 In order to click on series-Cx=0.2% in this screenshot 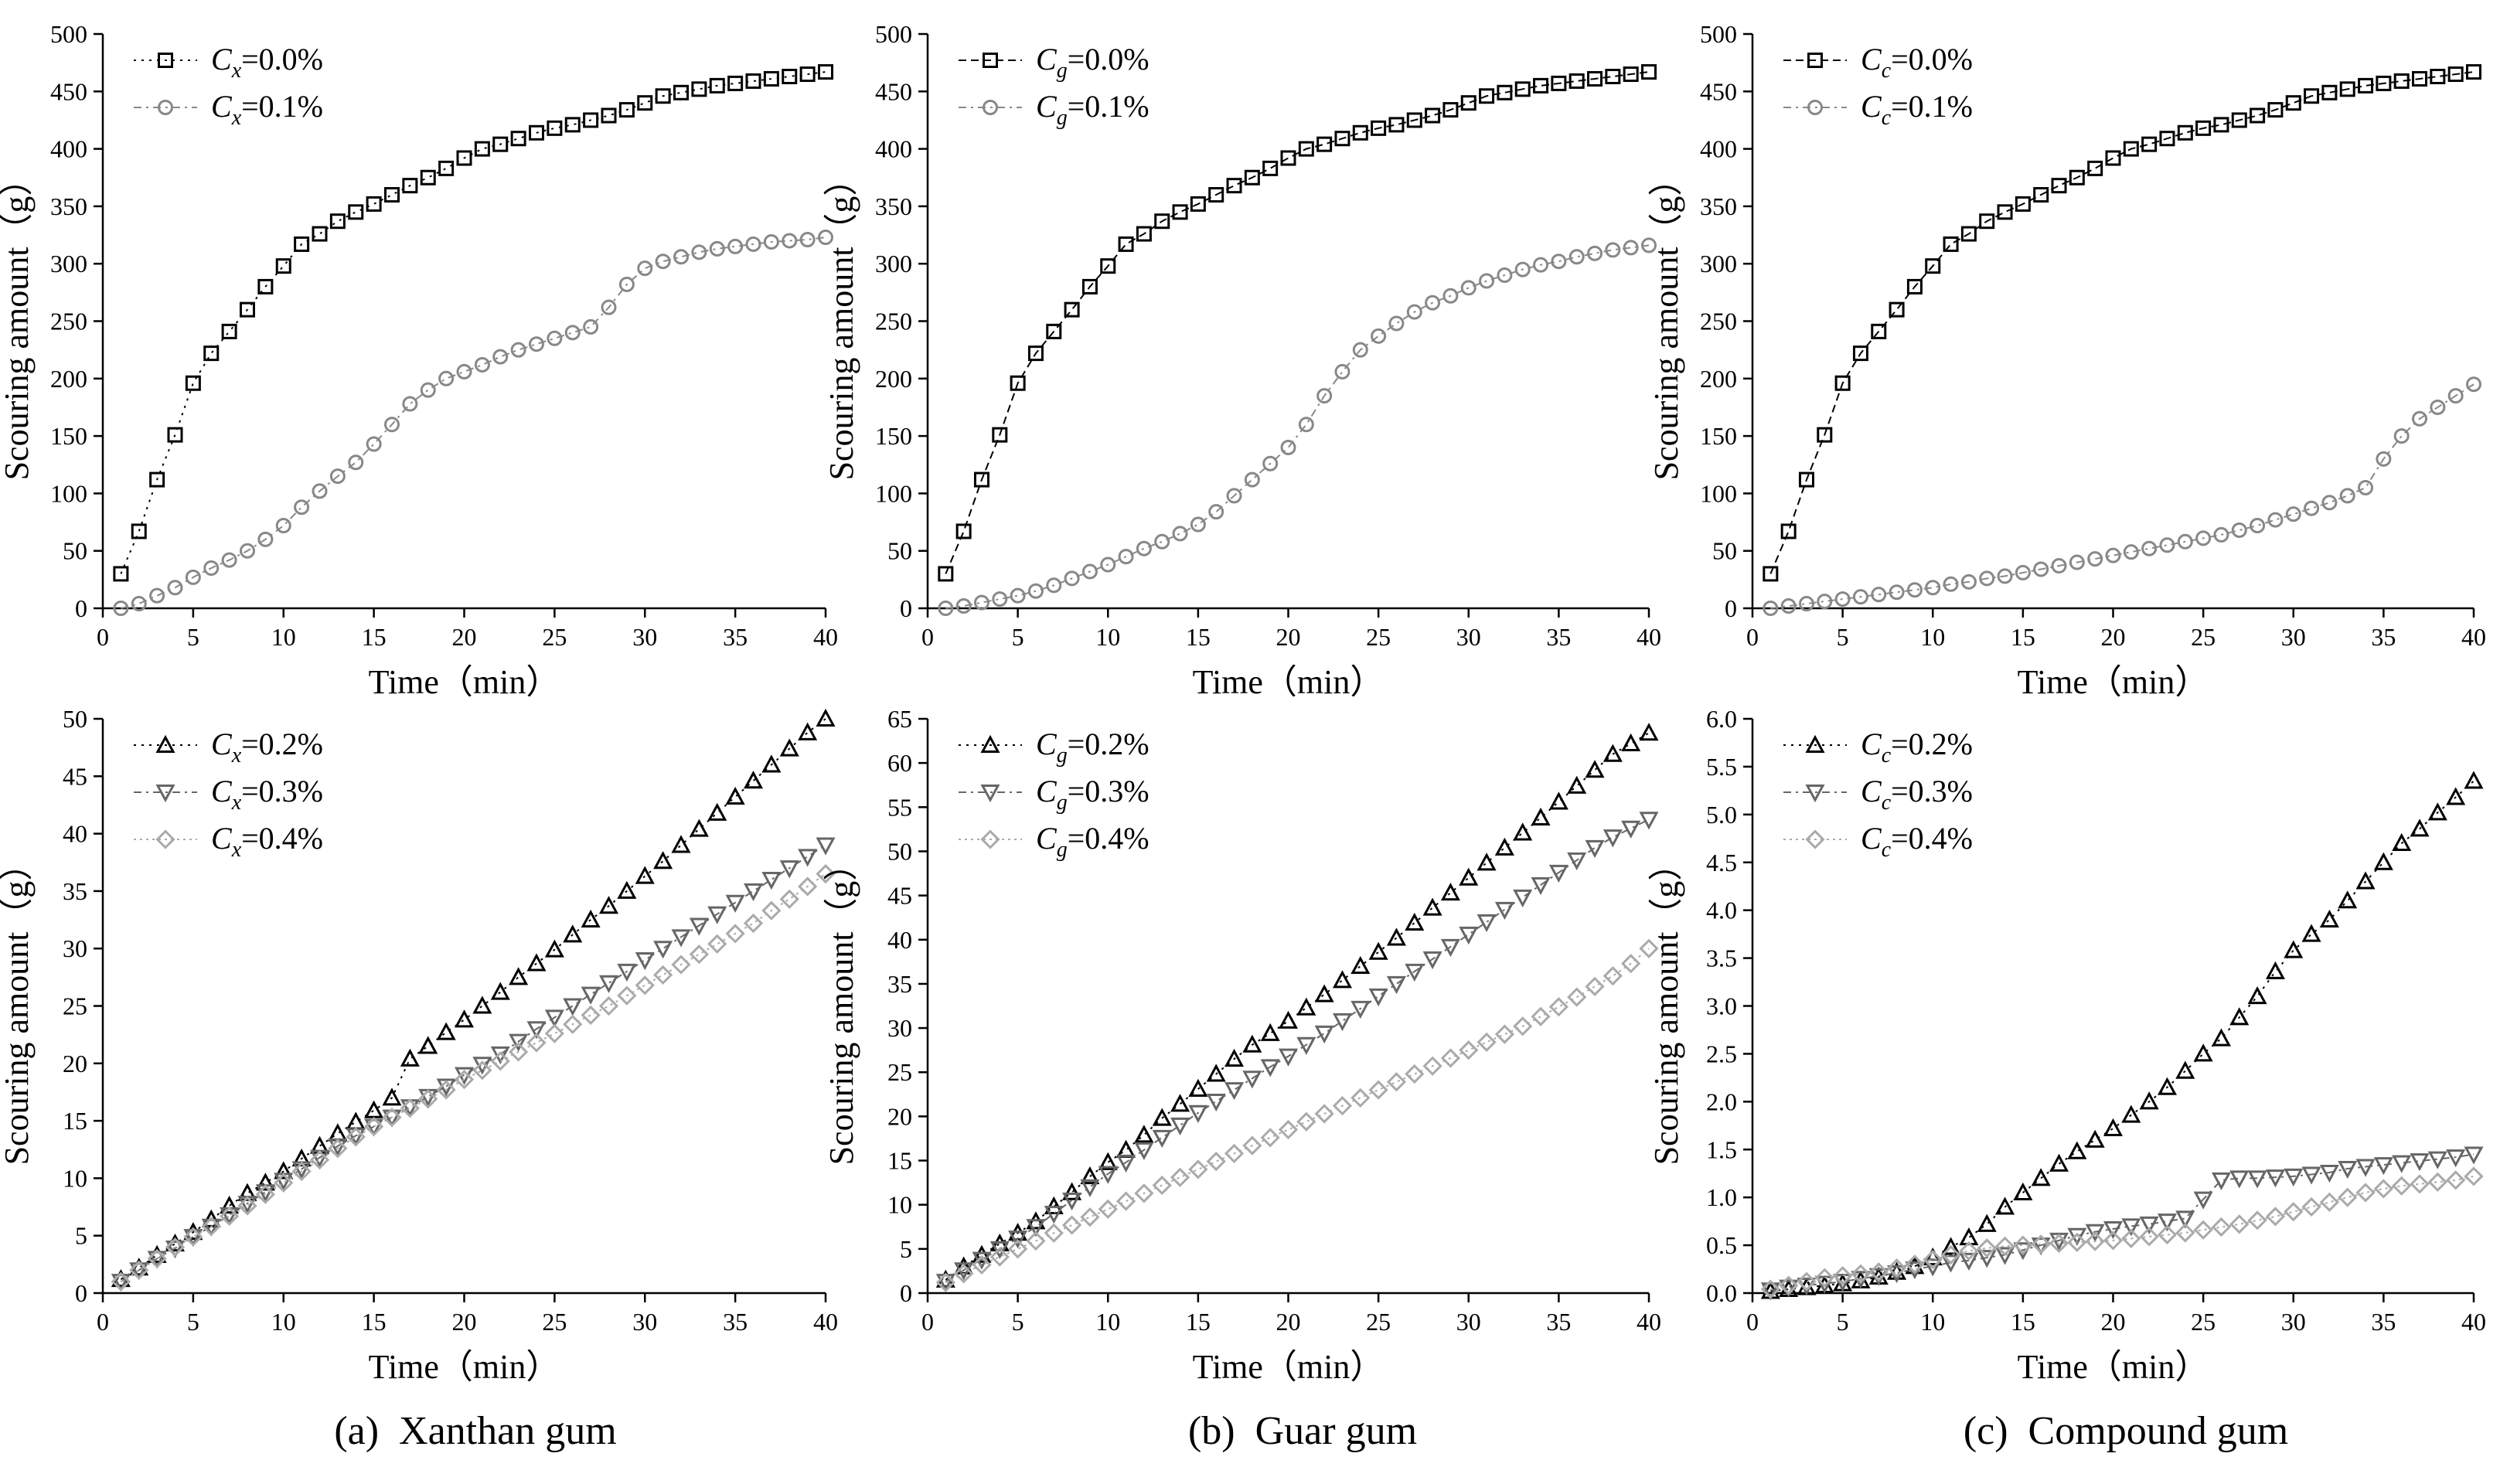, I will do `click(474, 998)`.